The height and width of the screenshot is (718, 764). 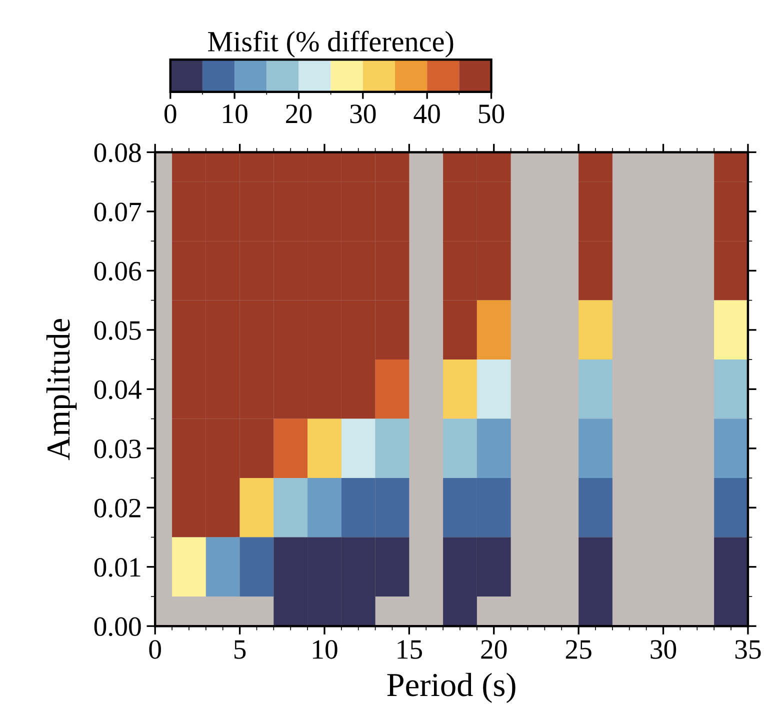 What do you see at coordinates (117, 330) in the screenshot?
I see `y-tick-label: 0.05` at bounding box center [117, 330].